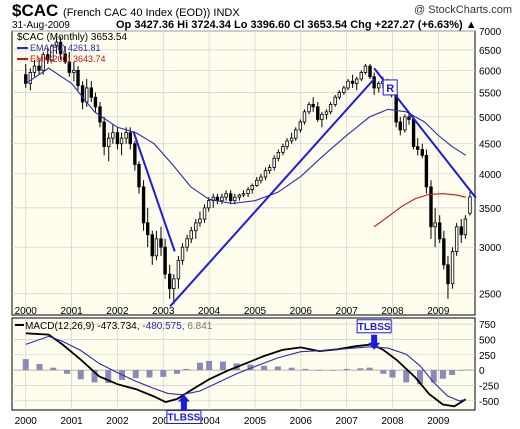 This screenshot has height=429, width=520. I want to click on price-y-tick-label: 4000, so click(490, 175).